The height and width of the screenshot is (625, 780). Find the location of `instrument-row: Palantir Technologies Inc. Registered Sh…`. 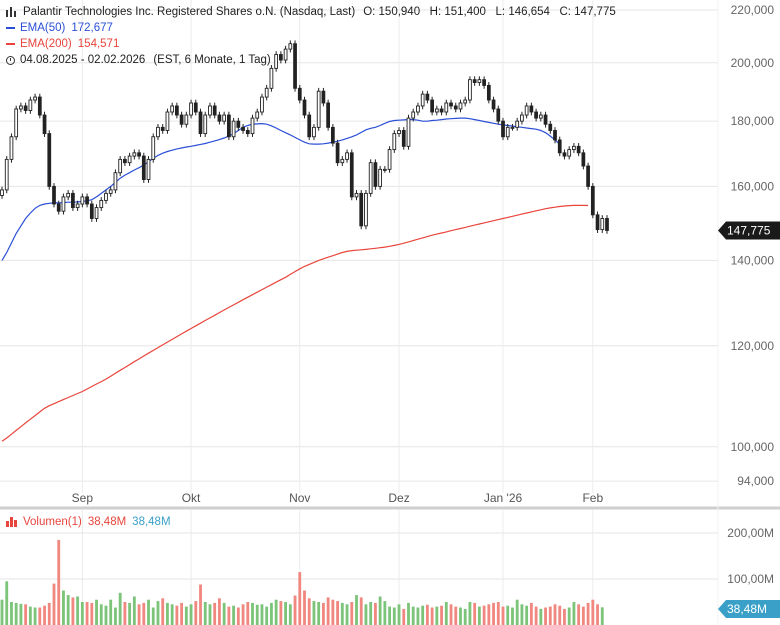

instrument-row: Palantir Technologies Inc. Registered Sh… is located at coordinates (311, 12).